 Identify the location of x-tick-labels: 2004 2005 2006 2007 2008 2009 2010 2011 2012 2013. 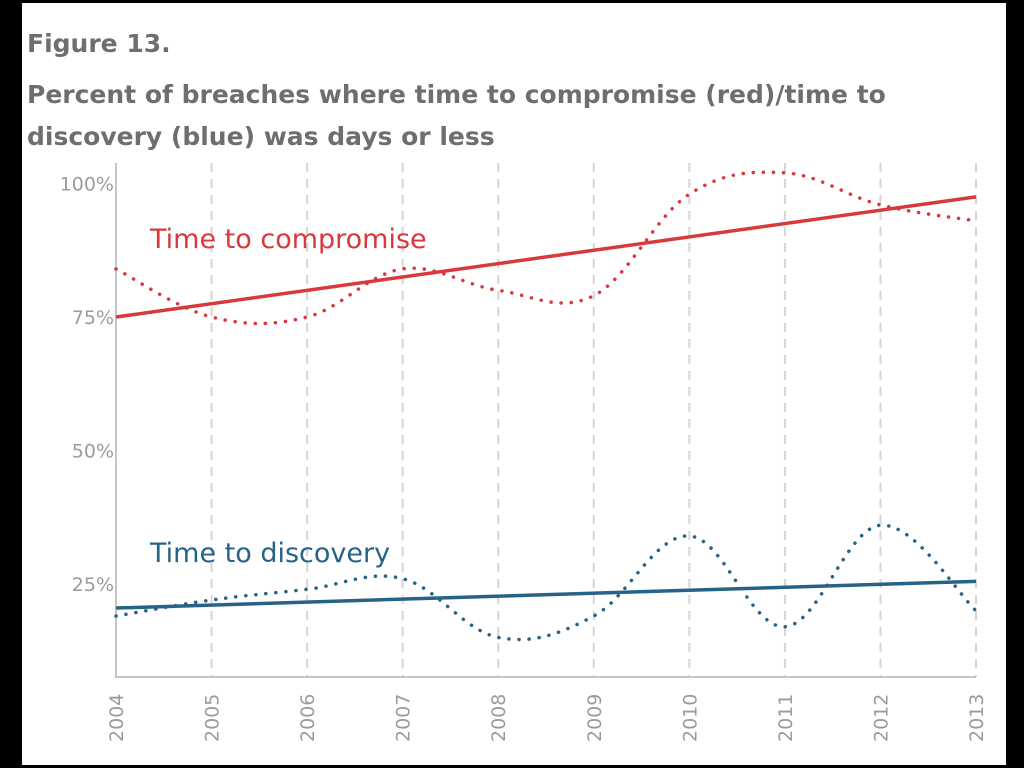
(547, 718).